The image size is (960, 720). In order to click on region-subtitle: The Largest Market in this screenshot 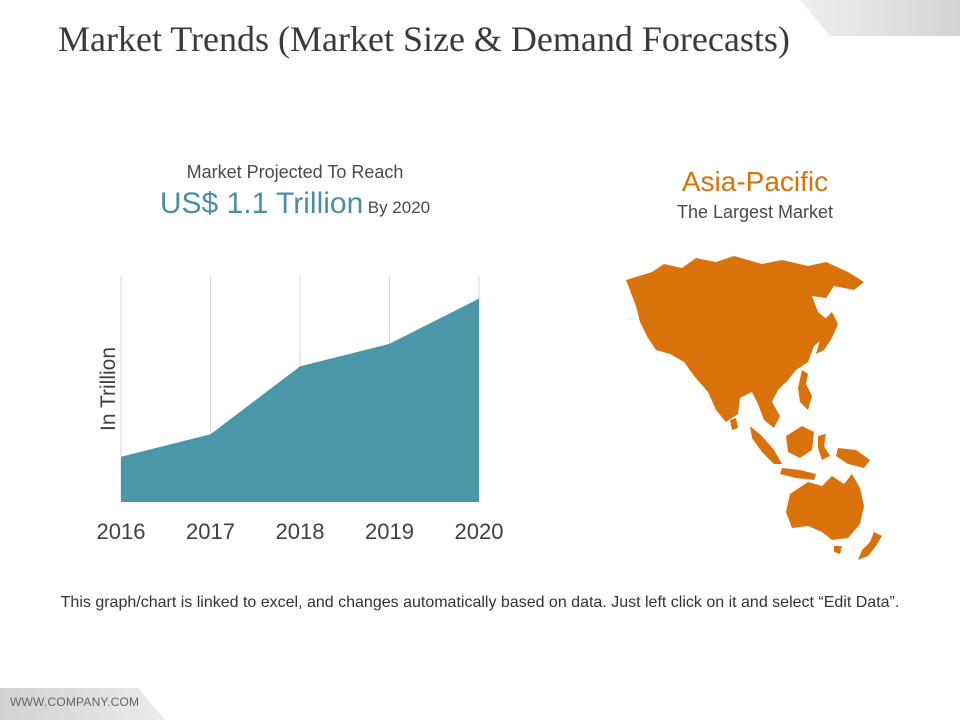, I will do `click(755, 212)`.